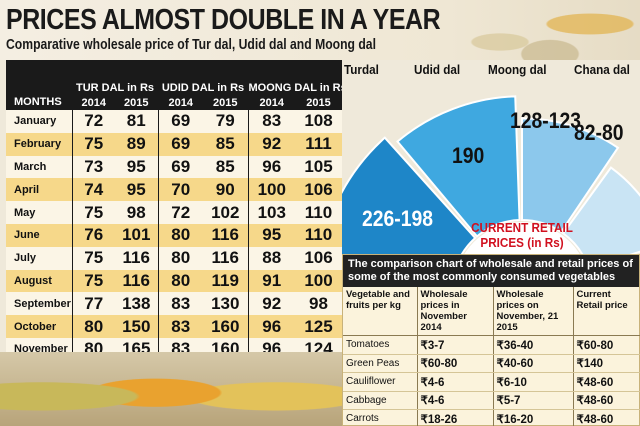  What do you see at coordinates (295, 78) in the screenshot?
I see `moong-dal-header: MOONG DAL in Rs` at bounding box center [295, 78].